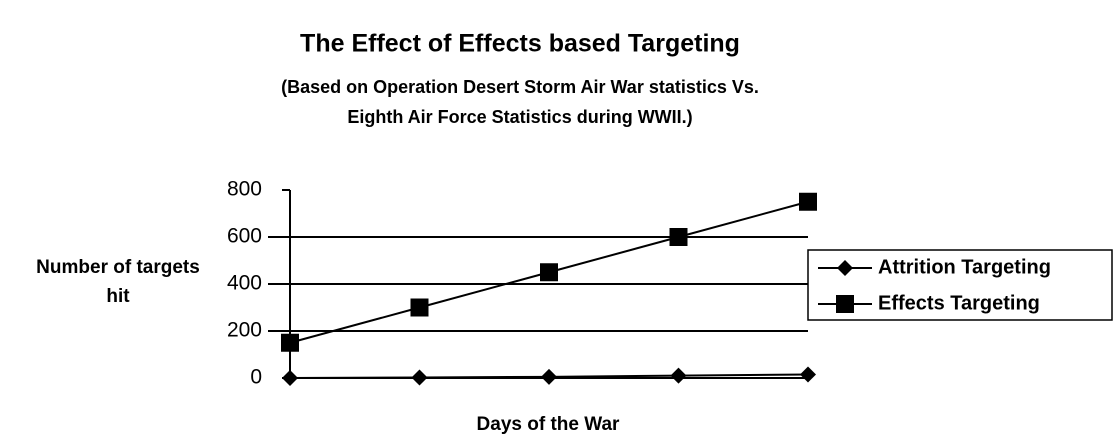 The image size is (1114, 441). What do you see at coordinates (118, 296) in the screenshot?
I see `y-axis-label: hit` at bounding box center [118, 296].